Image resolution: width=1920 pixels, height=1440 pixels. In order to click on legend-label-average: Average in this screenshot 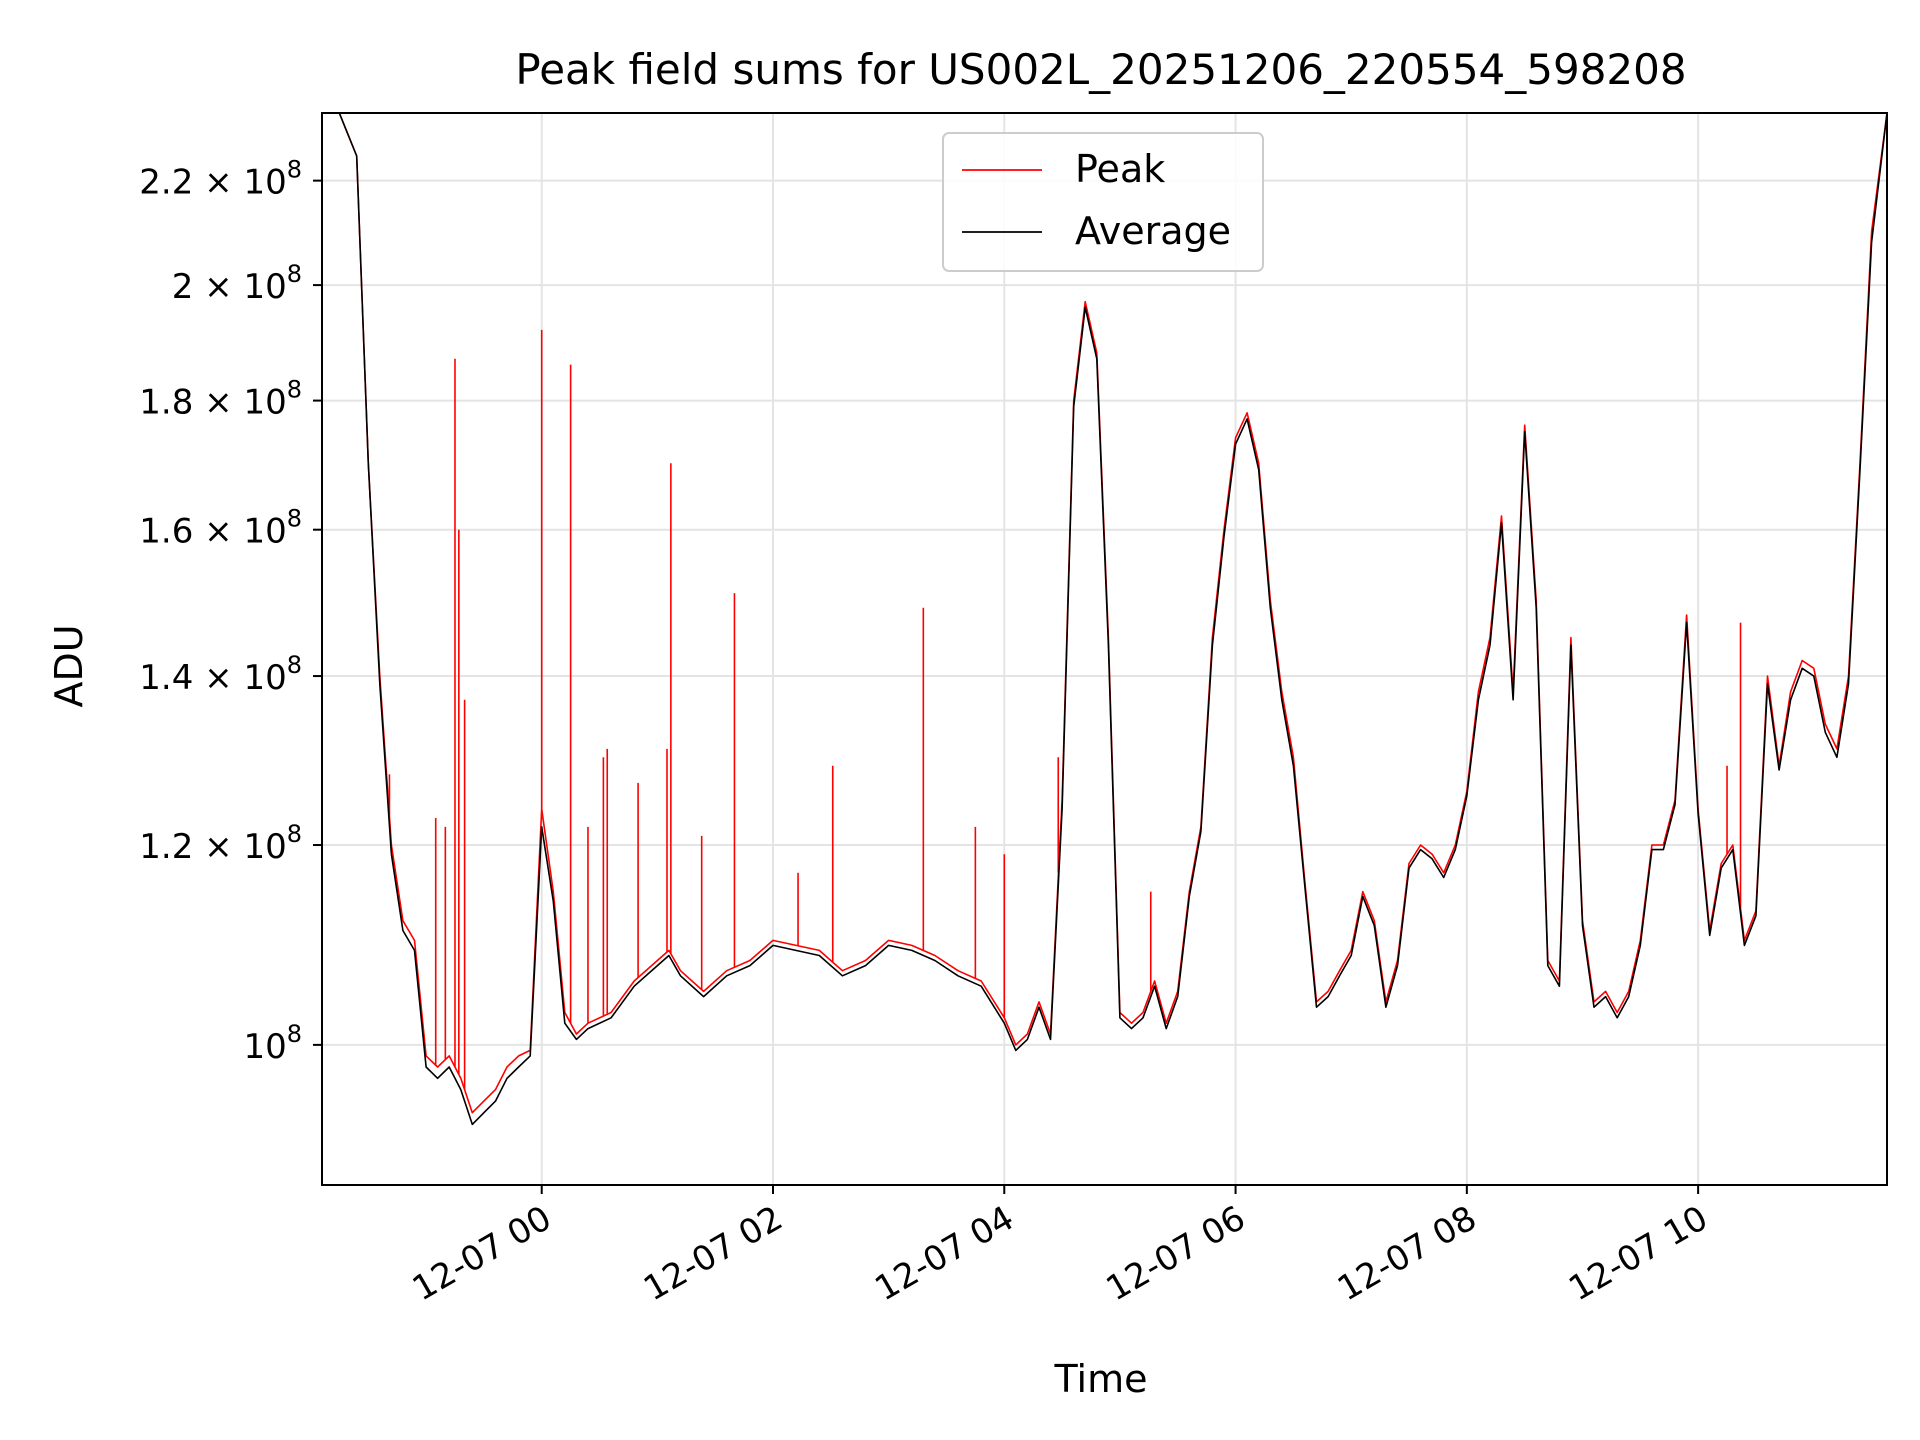, I will do `click(1153, 231)`.